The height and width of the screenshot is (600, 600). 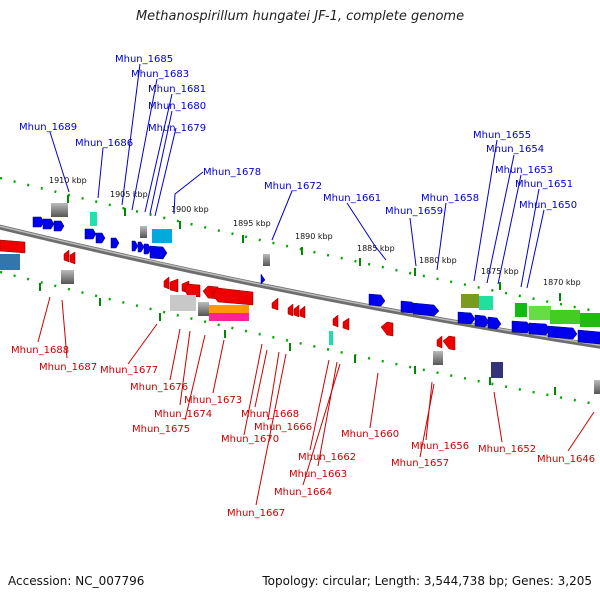 What do you see at coordinates (160, 74) in the screenshot?
I see `gene-label-mhun-1683: Mhun_1683` at bounding box center [160, 74].